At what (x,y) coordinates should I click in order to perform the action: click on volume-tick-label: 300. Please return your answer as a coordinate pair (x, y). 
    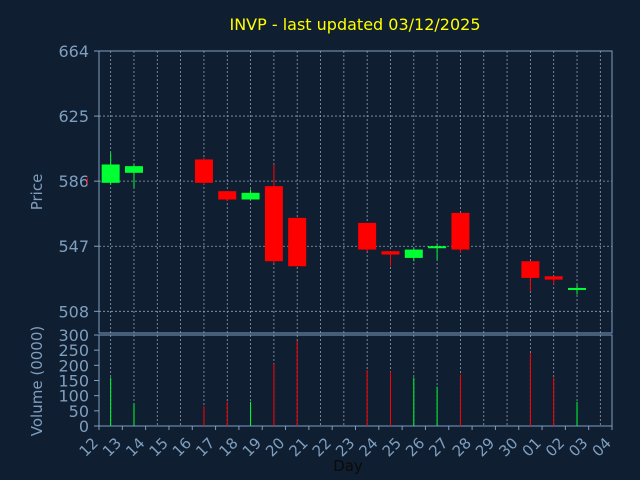
    Looking at the image, I should click on (73, 335).